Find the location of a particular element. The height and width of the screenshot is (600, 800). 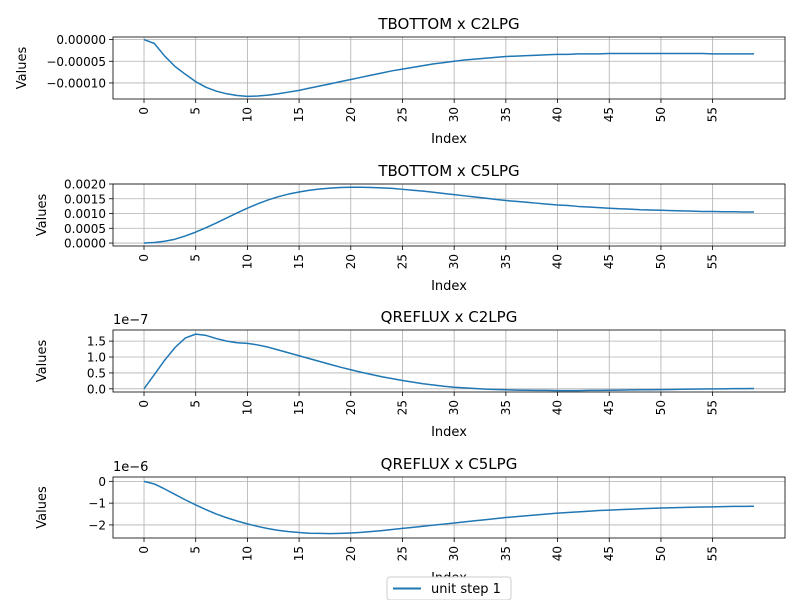

y-axis-offset-text: 1e−6 is located at coordinates (130, 467).